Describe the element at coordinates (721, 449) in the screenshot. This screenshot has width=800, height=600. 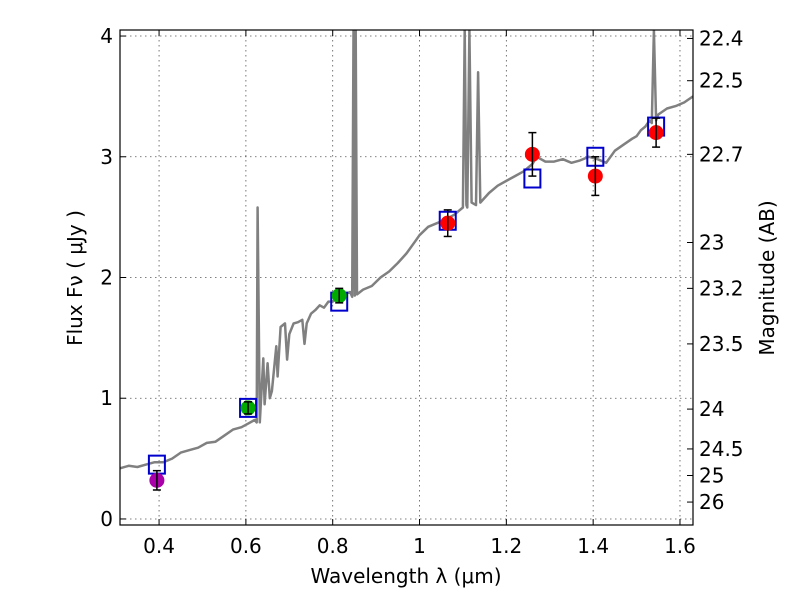
I see `y2-tick-label: 24.5` at that location.